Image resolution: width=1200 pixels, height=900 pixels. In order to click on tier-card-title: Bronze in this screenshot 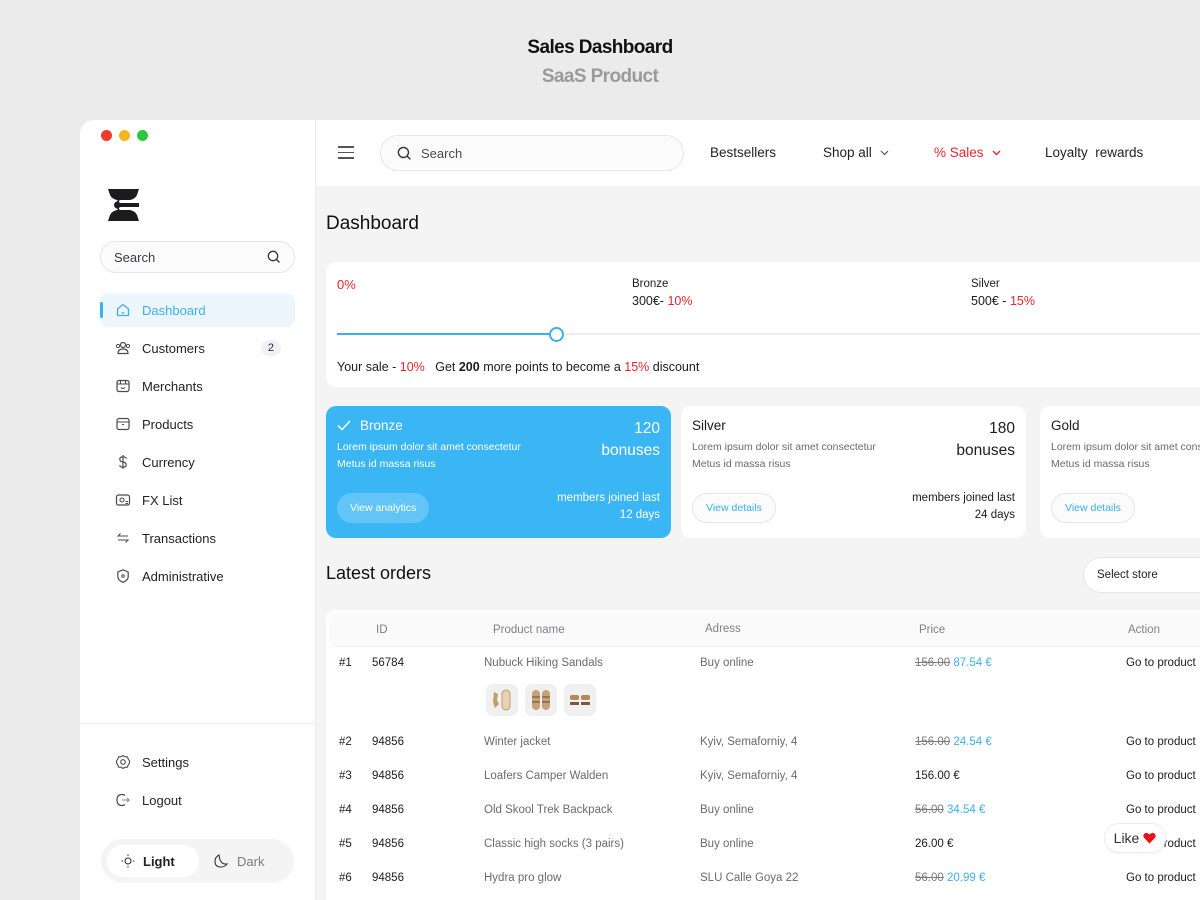, I will do `click(381, 425)`.